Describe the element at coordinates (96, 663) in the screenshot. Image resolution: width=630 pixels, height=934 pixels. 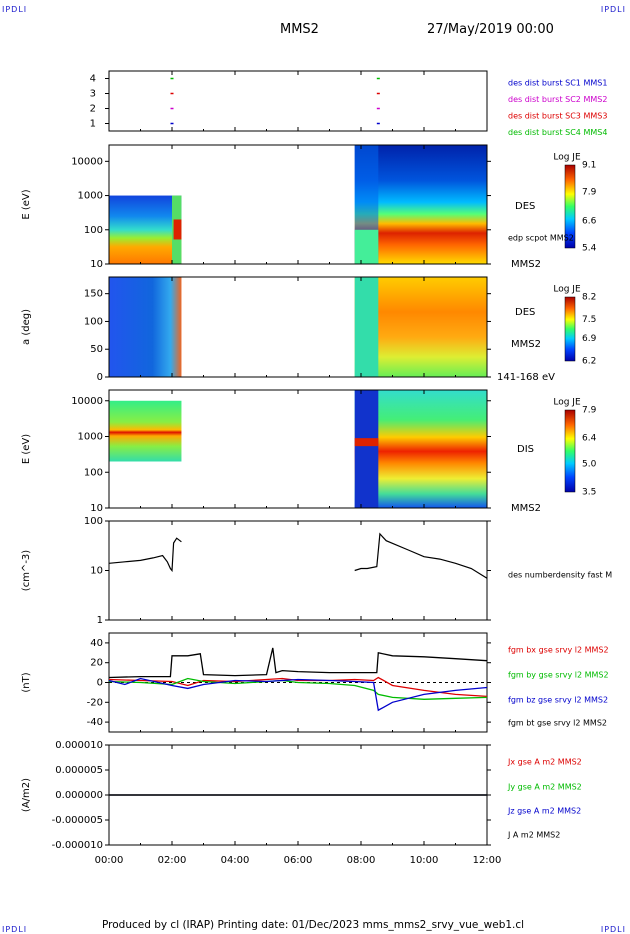
I see `y-tick-label: 20` at that location.